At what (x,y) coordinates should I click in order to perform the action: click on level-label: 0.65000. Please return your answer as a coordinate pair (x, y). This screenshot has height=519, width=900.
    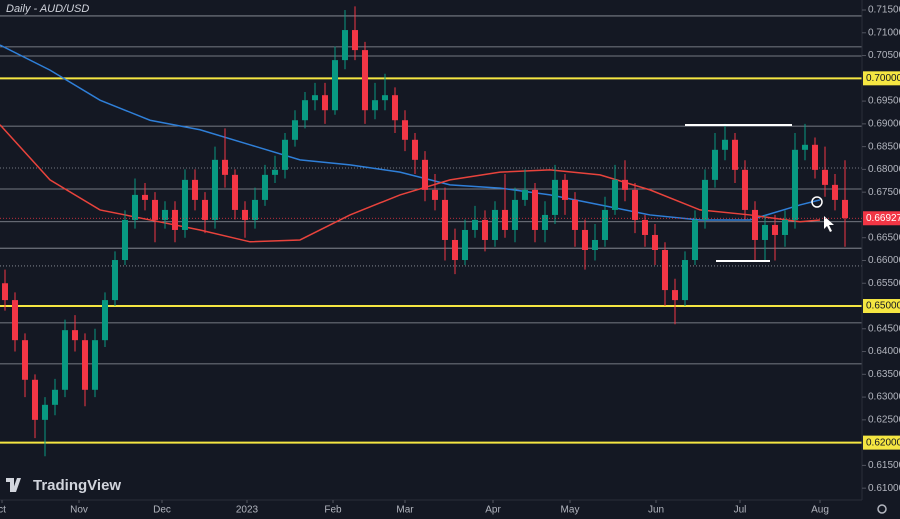
    Looking at the image, I should click on (883, 306).